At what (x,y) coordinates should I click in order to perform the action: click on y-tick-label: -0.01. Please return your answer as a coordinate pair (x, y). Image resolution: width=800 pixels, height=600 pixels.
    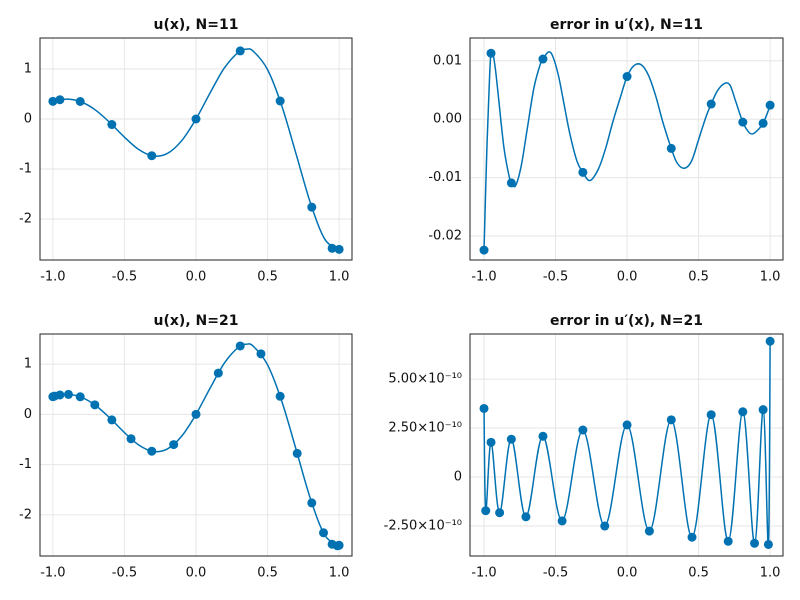
    Looking at the image, I should click on (445, 177).